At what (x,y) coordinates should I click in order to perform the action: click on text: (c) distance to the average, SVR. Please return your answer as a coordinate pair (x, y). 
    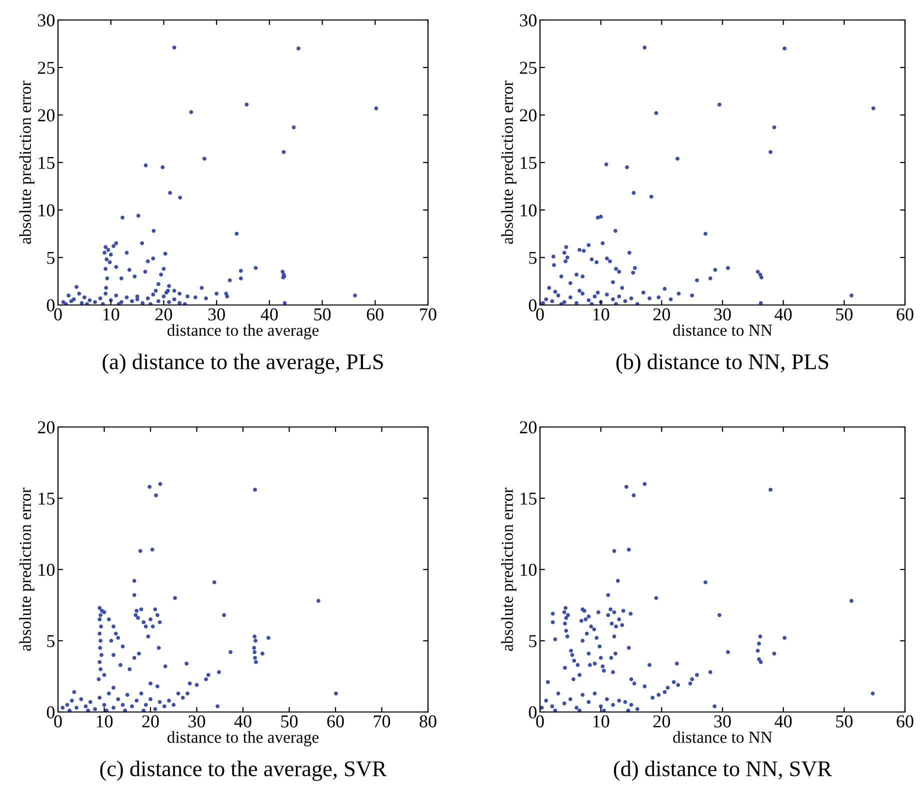
    Looking at the image, I should click on (243, 770).